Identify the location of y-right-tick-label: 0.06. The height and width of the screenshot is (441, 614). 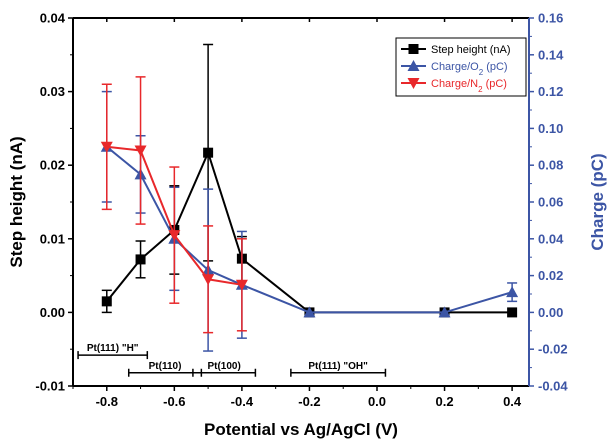
(550, 202).